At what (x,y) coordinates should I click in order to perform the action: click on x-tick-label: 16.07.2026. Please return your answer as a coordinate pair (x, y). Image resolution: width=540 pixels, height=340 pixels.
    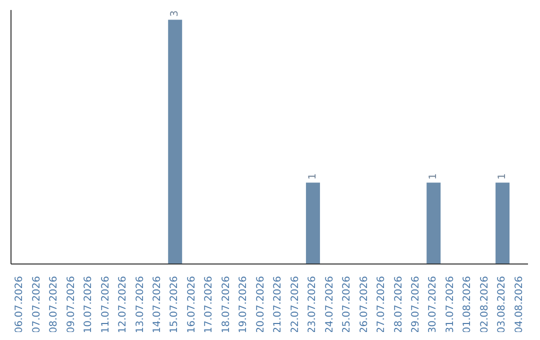
    Looking at the image, I should click on (192, 305).